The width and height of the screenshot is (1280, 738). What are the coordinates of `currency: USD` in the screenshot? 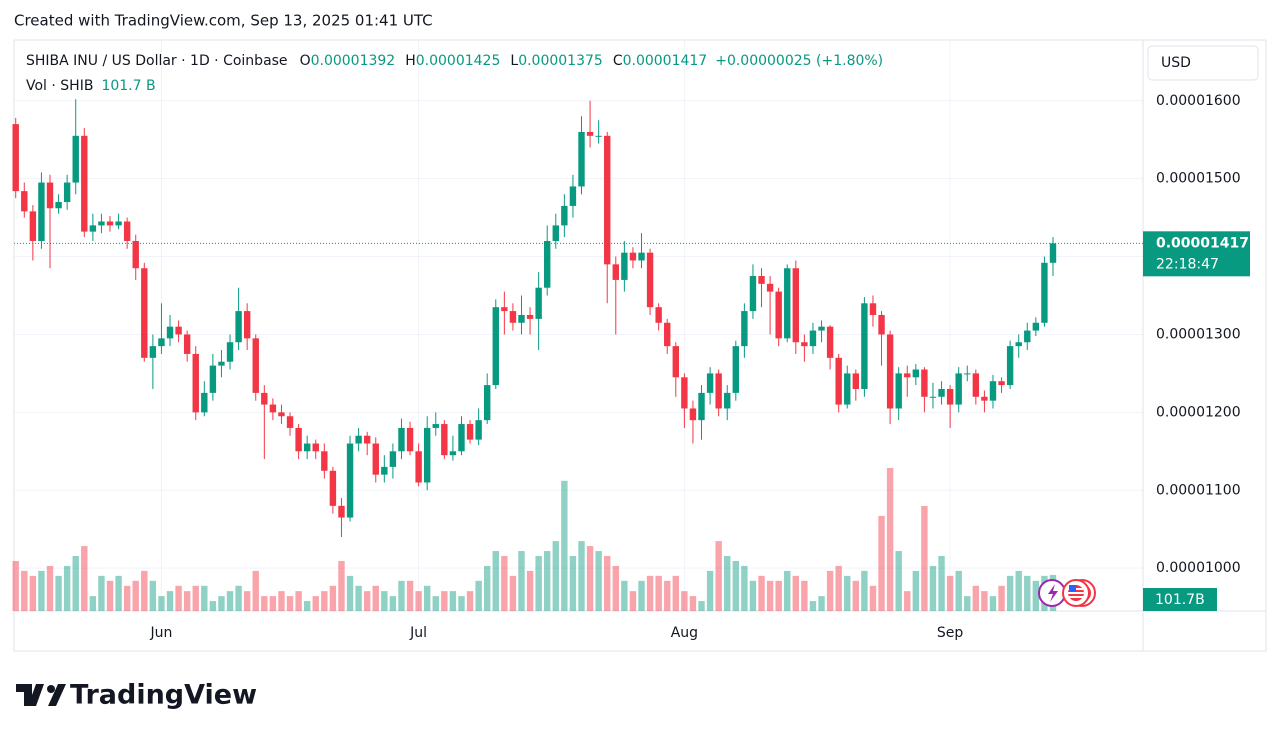 It's located at (1176, 63).